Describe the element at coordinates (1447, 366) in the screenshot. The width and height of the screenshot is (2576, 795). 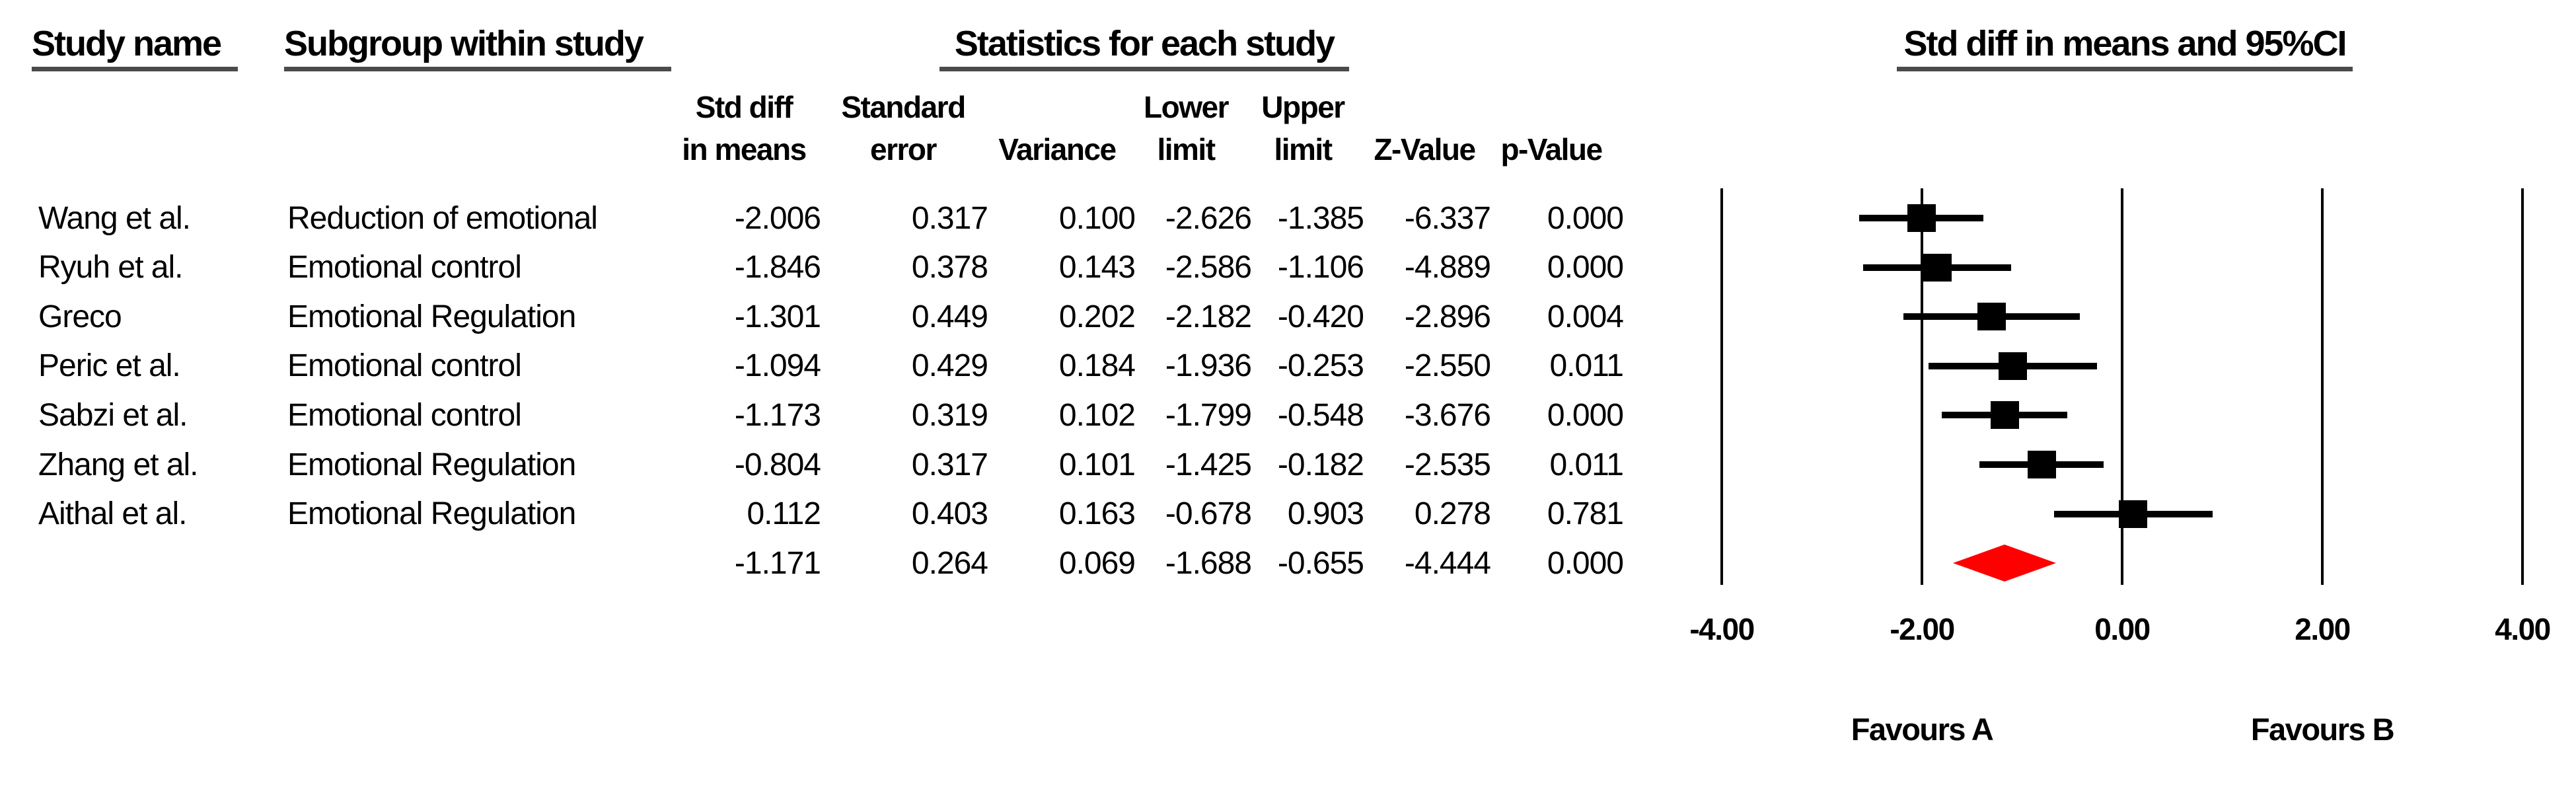
I see `stat-value-cell: -2.550` at that location.